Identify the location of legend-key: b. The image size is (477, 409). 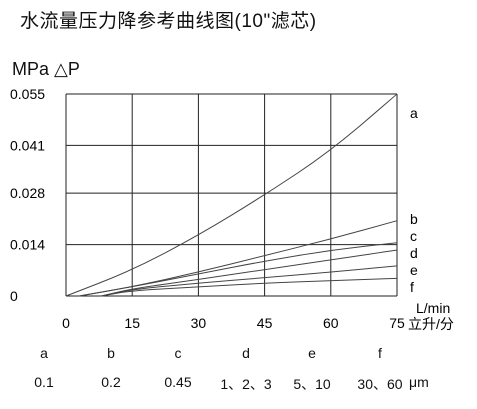
(111, 353).